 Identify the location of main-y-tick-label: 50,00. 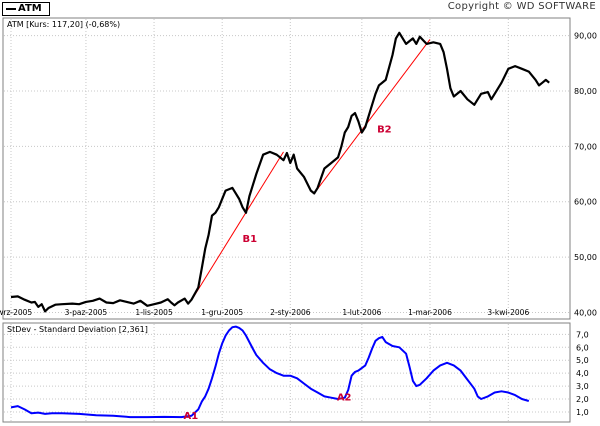
(585, 257).